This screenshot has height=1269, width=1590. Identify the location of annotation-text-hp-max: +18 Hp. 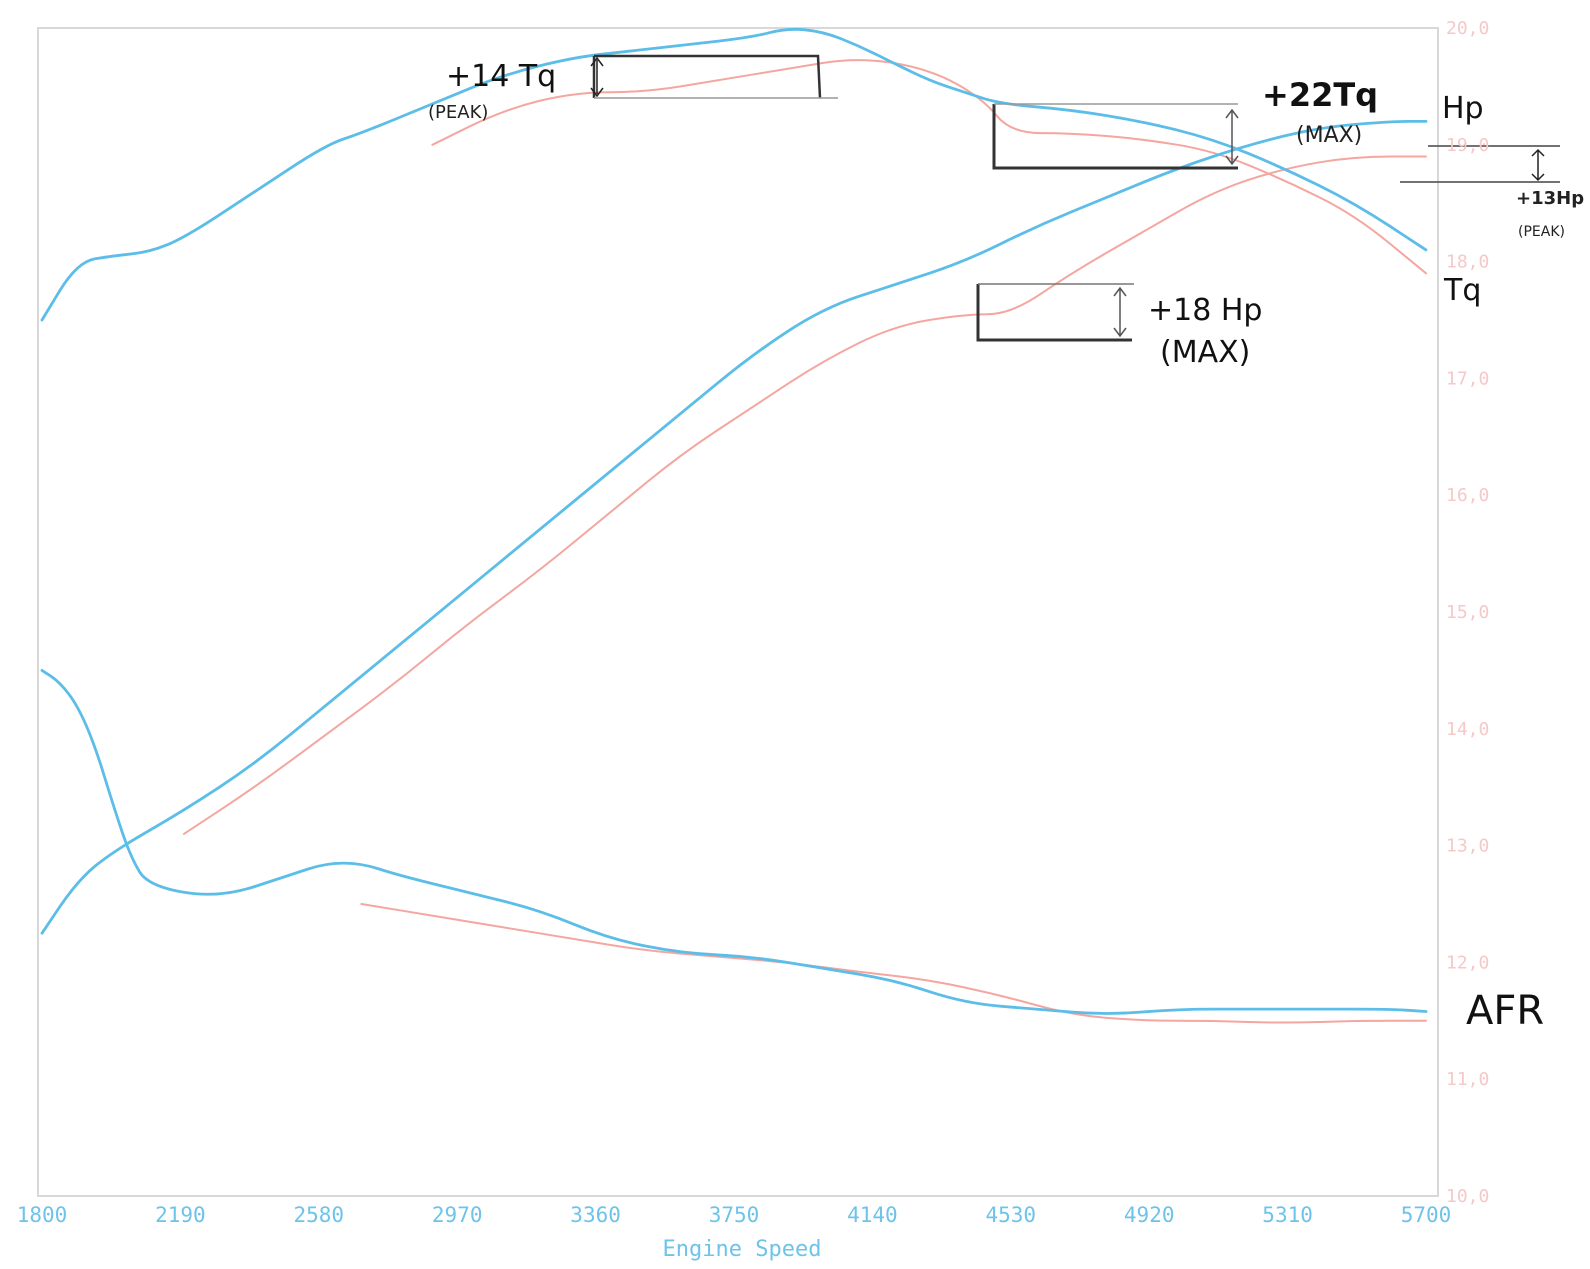
(1205, 310).